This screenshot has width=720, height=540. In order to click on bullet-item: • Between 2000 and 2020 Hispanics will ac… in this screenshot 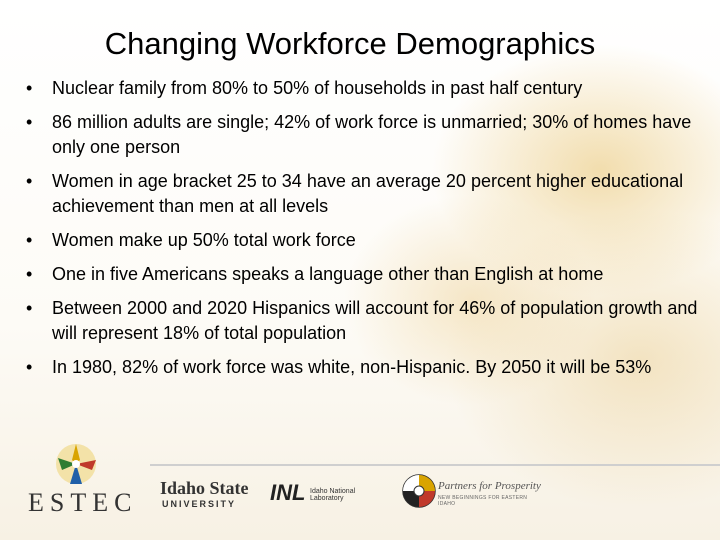, I will do `click(366, 321)`.